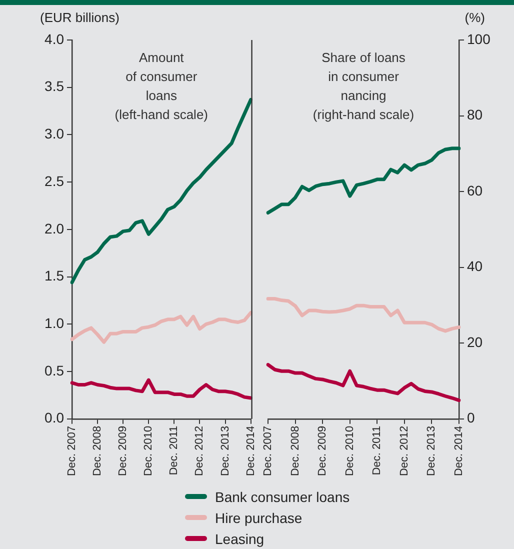  What do you see at coordinates (54, 323) in the screenshot?
I see `y-tick-label: 1.0` at bounding box center [54, 323].